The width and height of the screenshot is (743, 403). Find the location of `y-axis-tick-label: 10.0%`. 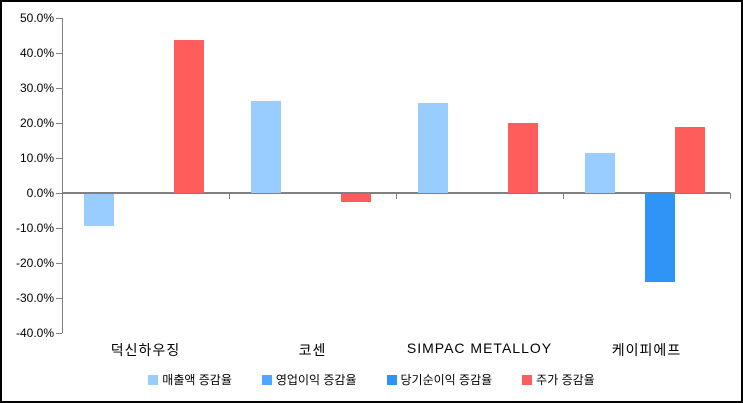

y-axis-tick-label: 10.0% is located at coordinates (36, 158).